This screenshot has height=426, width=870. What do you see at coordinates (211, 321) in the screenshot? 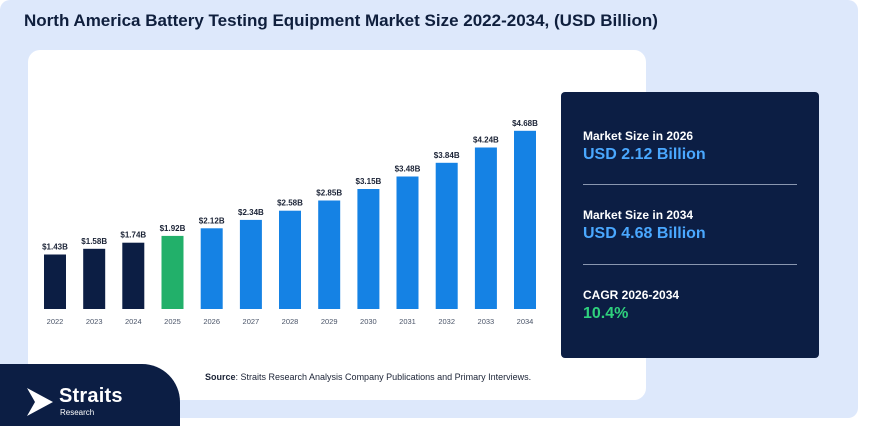
I see `x-tick-2026: 2026` at bounding box center [211, 321].